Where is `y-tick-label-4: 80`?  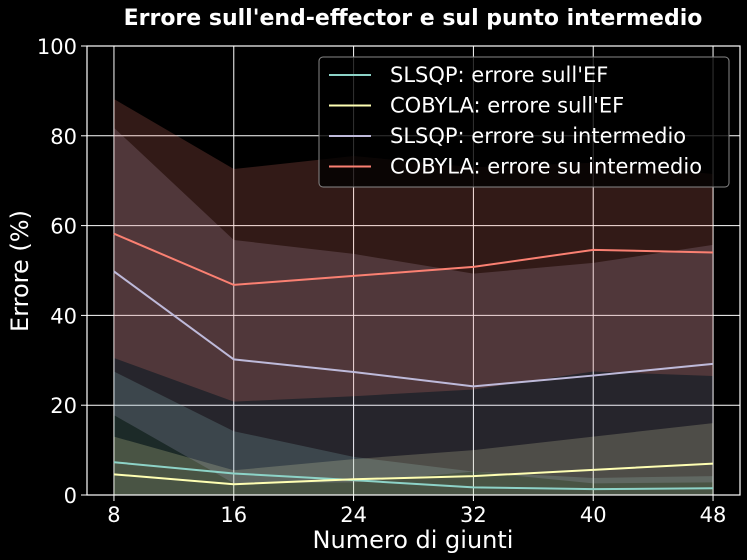
y-tick-label-4: 80 is located at coordinates (63, 137).